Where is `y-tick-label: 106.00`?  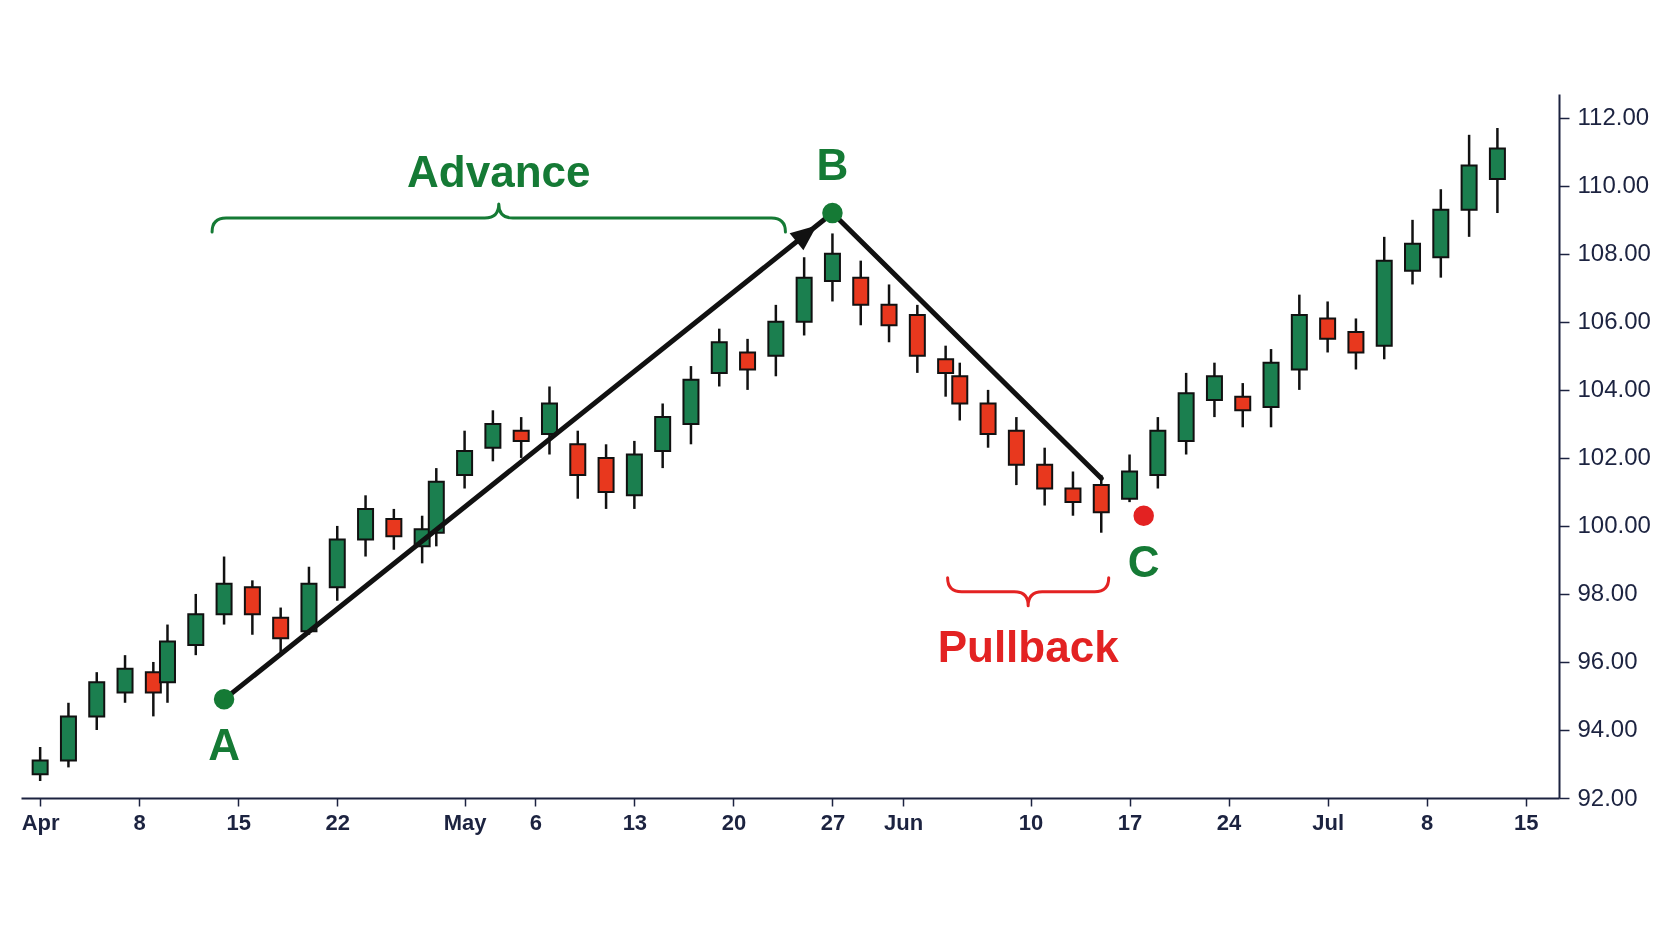 y-tick-label: 106.00 is located at coordinates (1614, 321).